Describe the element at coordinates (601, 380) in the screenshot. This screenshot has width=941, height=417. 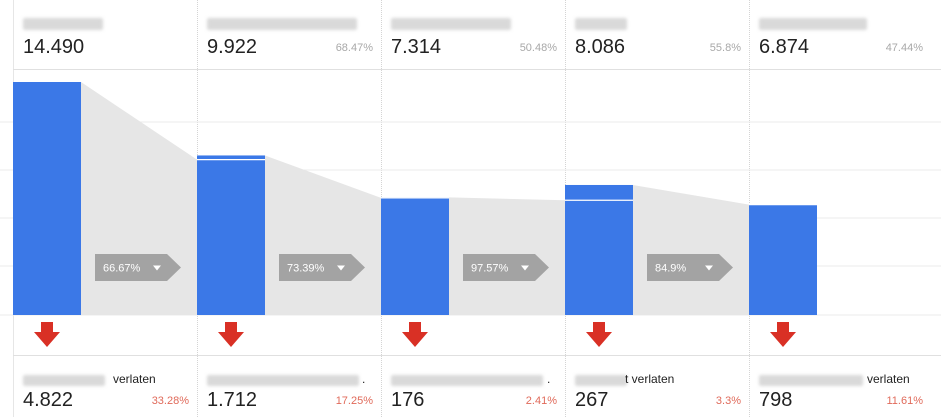
I see `exit-4-label-redacted` at that location.